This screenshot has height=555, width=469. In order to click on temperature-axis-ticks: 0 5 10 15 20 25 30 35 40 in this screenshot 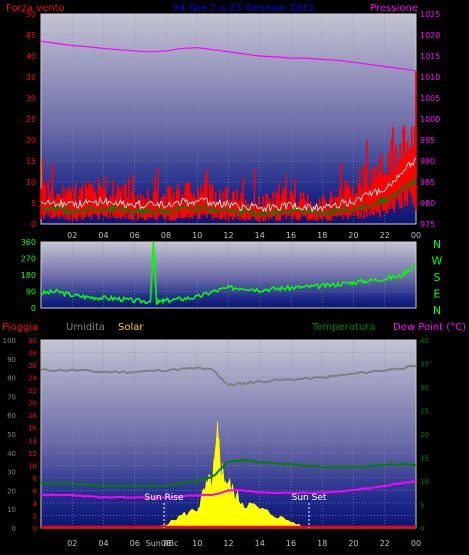, I will do `click(424, 435)`.